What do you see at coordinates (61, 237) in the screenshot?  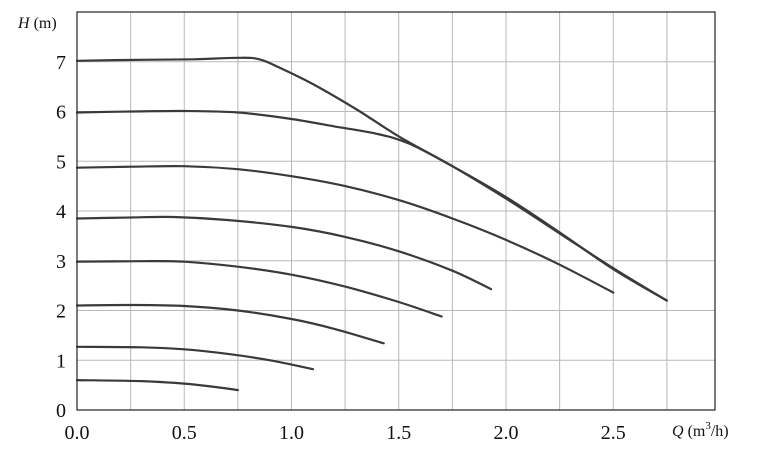 I see `y-tick-labels: 0 1 2 3 4 5 6 7` at bounding box center [61, 237].